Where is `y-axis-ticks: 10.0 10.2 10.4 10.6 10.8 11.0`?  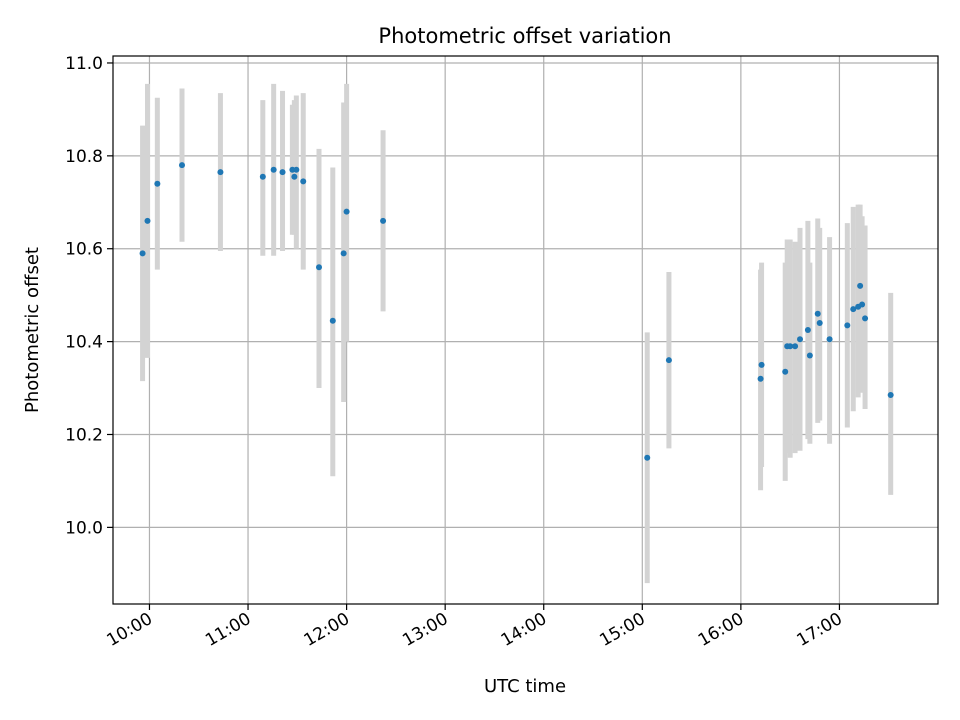 y-axis-ticks: 10.0 10.2 10.4 10.6 10.8 11.0 is located at coordinates (89, 296).